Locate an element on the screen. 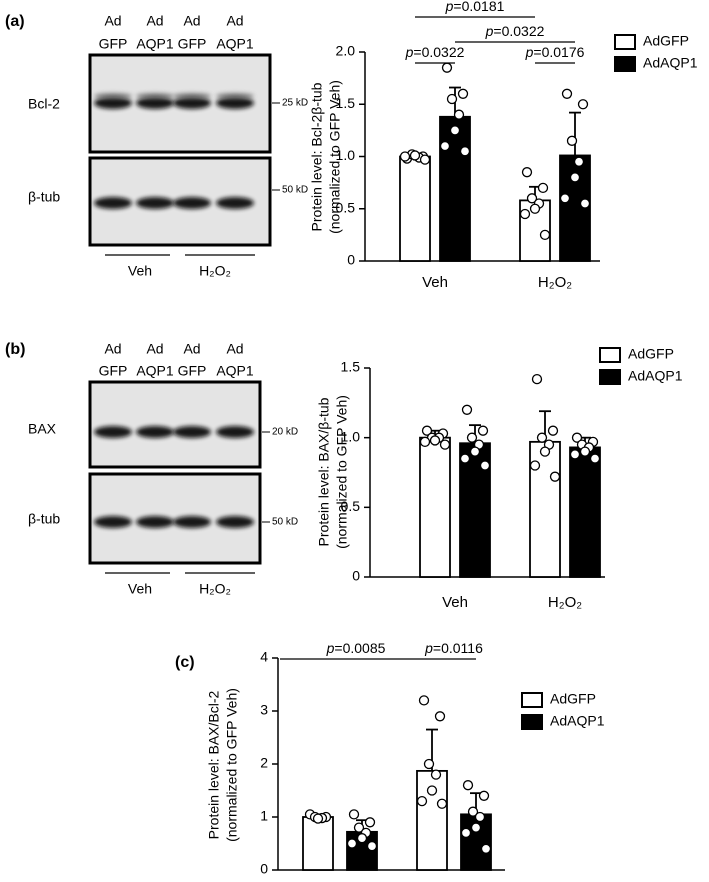  blot-box is located at coordinates (175, 424).